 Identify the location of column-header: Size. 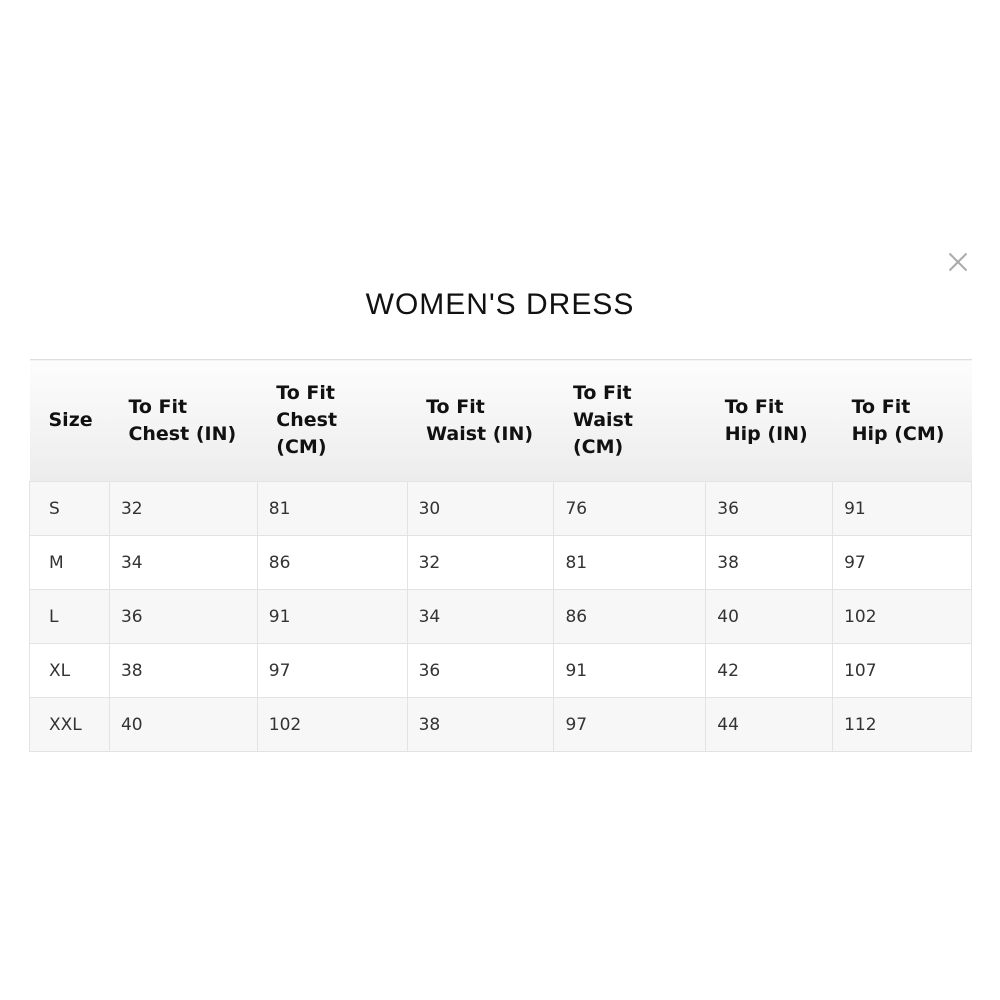
(69, 420).